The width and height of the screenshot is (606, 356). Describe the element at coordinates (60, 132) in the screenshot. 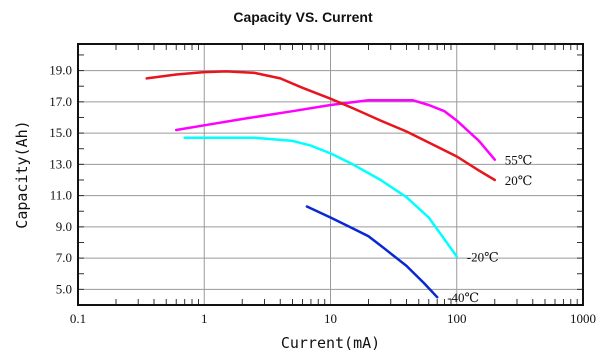

I see `y-tick-label: 15.0` at that location.